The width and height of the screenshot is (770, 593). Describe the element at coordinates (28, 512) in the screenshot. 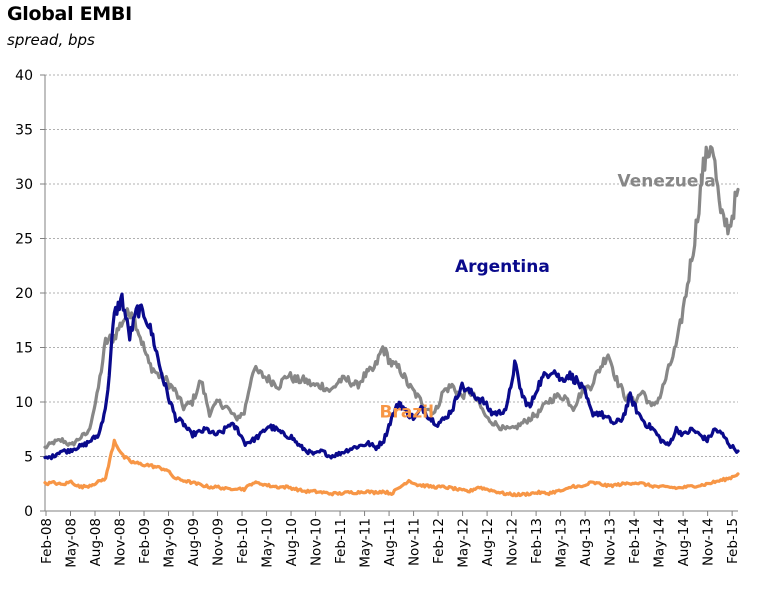

I see `y-tick-label: 0` at that location.